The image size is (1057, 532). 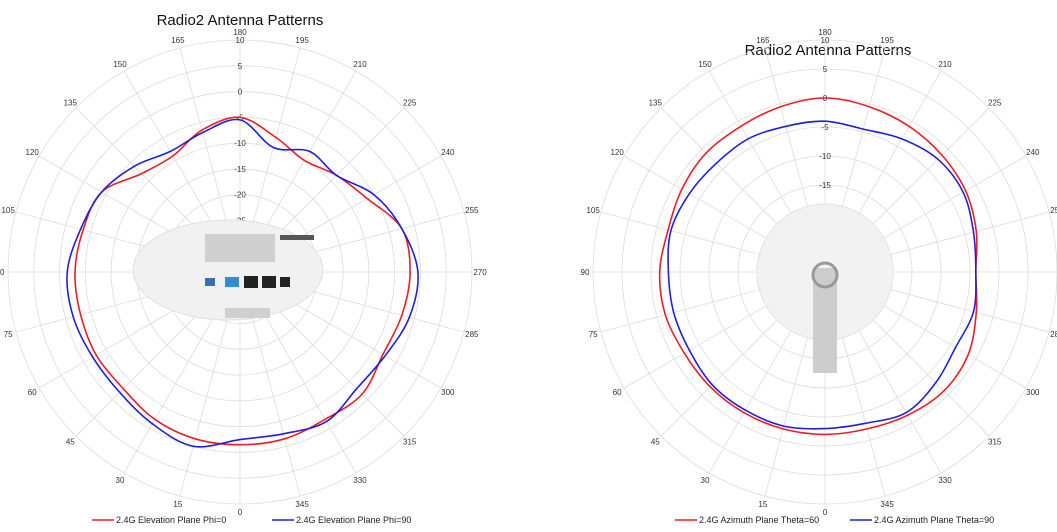 I want to click on radial-tick-label: -5, so click(x=825, y=127).